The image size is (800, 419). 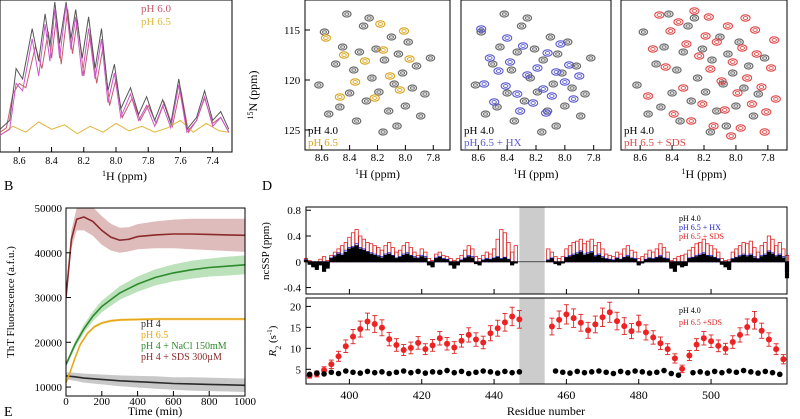 I want to click on panel-c-y-label: ThT Fluorescence (a.f.u.), so click(x=11, y=302).